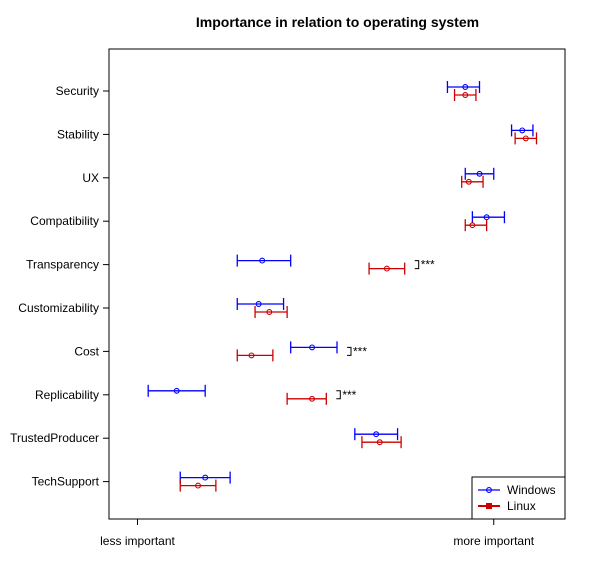 The image size is (591, 583). What do you see at coordinates (54, 438) in the screenshot?
I see `y-tick-label: TrustedProducer` at bounding box center [54, 438].